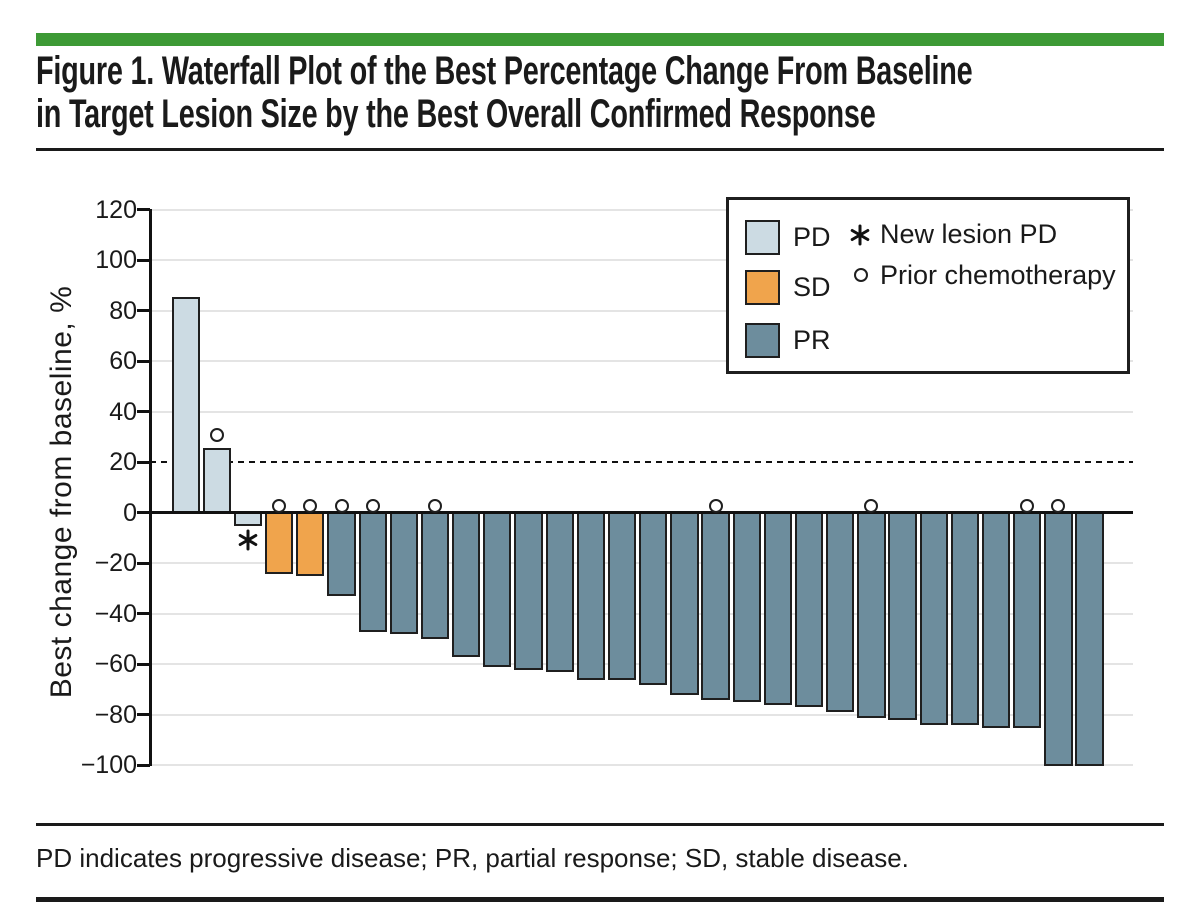  I want to click on y-axis-tick-label: 20, so click(123, 462).